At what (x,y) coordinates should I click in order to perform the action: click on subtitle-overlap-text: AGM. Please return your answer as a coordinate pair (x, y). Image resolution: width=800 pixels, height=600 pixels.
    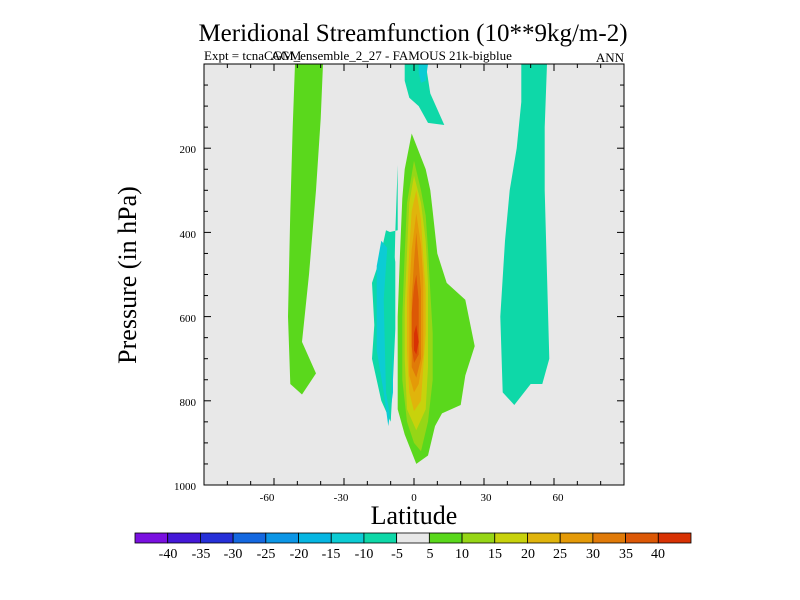
    Looking at the image, I should click on (286, 55).